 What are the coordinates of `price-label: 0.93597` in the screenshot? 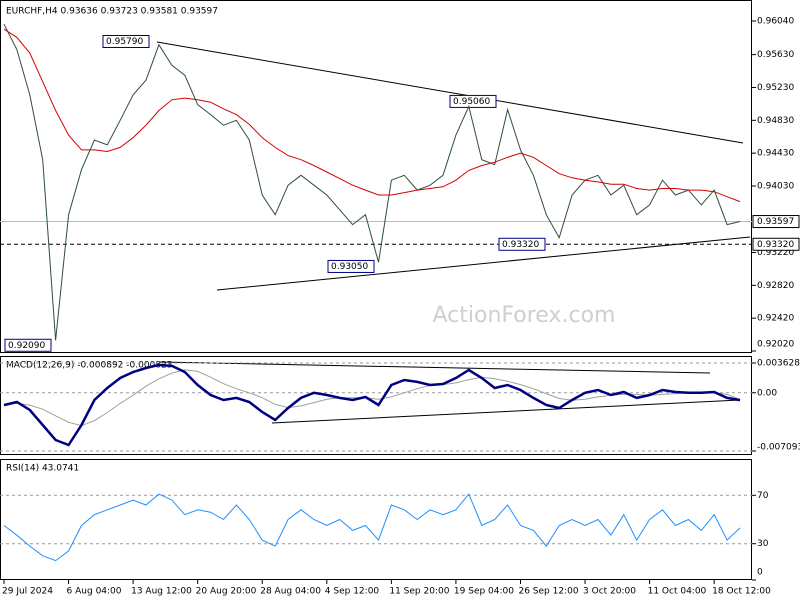 It's located at (775, 222).